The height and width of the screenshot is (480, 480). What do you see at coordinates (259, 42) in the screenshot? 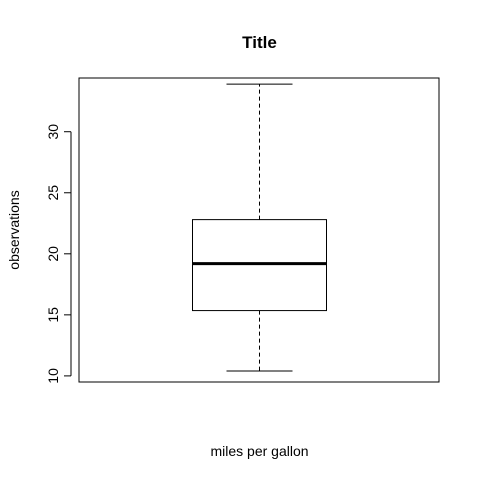
I see `chart-title: Title` at bounding box center [259, 42].